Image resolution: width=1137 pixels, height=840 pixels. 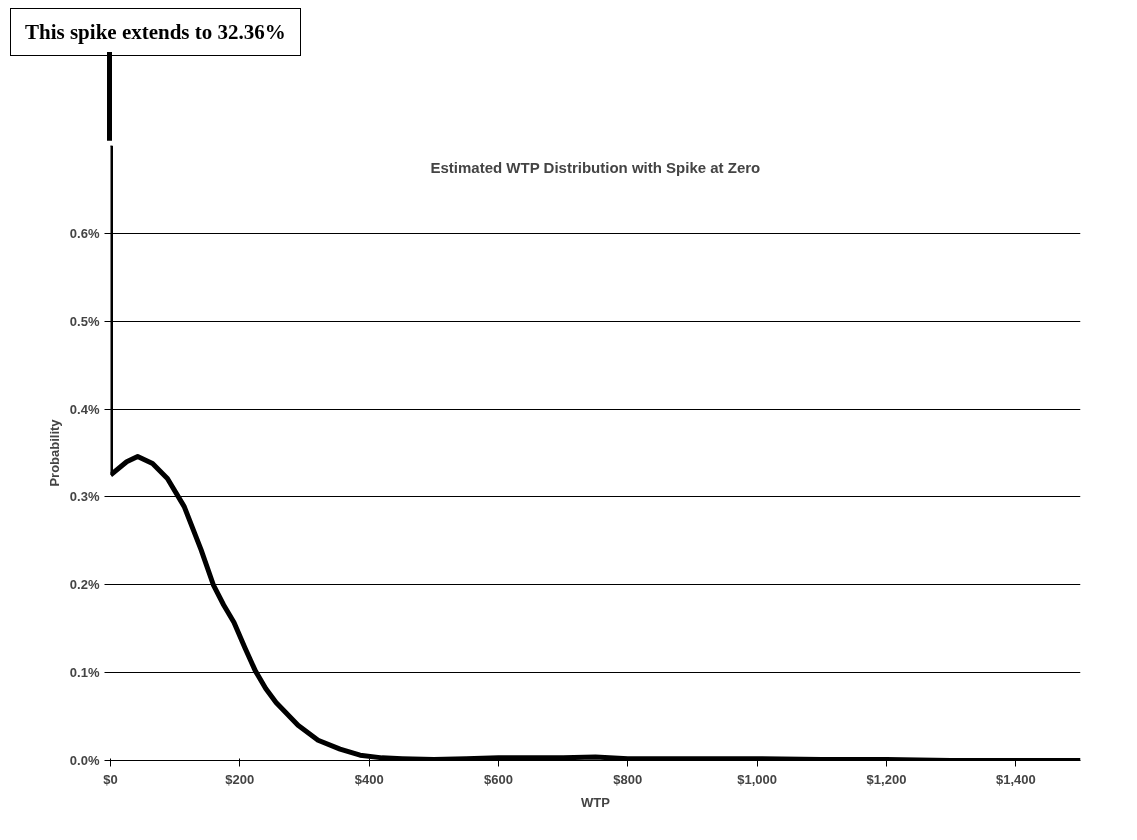 I want to click on y-tick-label: 0.3%, so click(x=84, y=497).